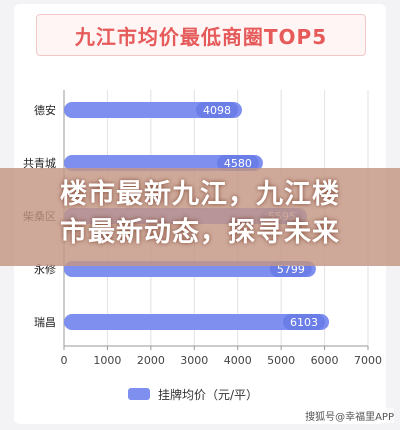  What do you see at coordinates (200, 194) in the screenshot?
I see `banner-line-1: 楼市最新九江，九江楼` at bounding box center [200, 194].